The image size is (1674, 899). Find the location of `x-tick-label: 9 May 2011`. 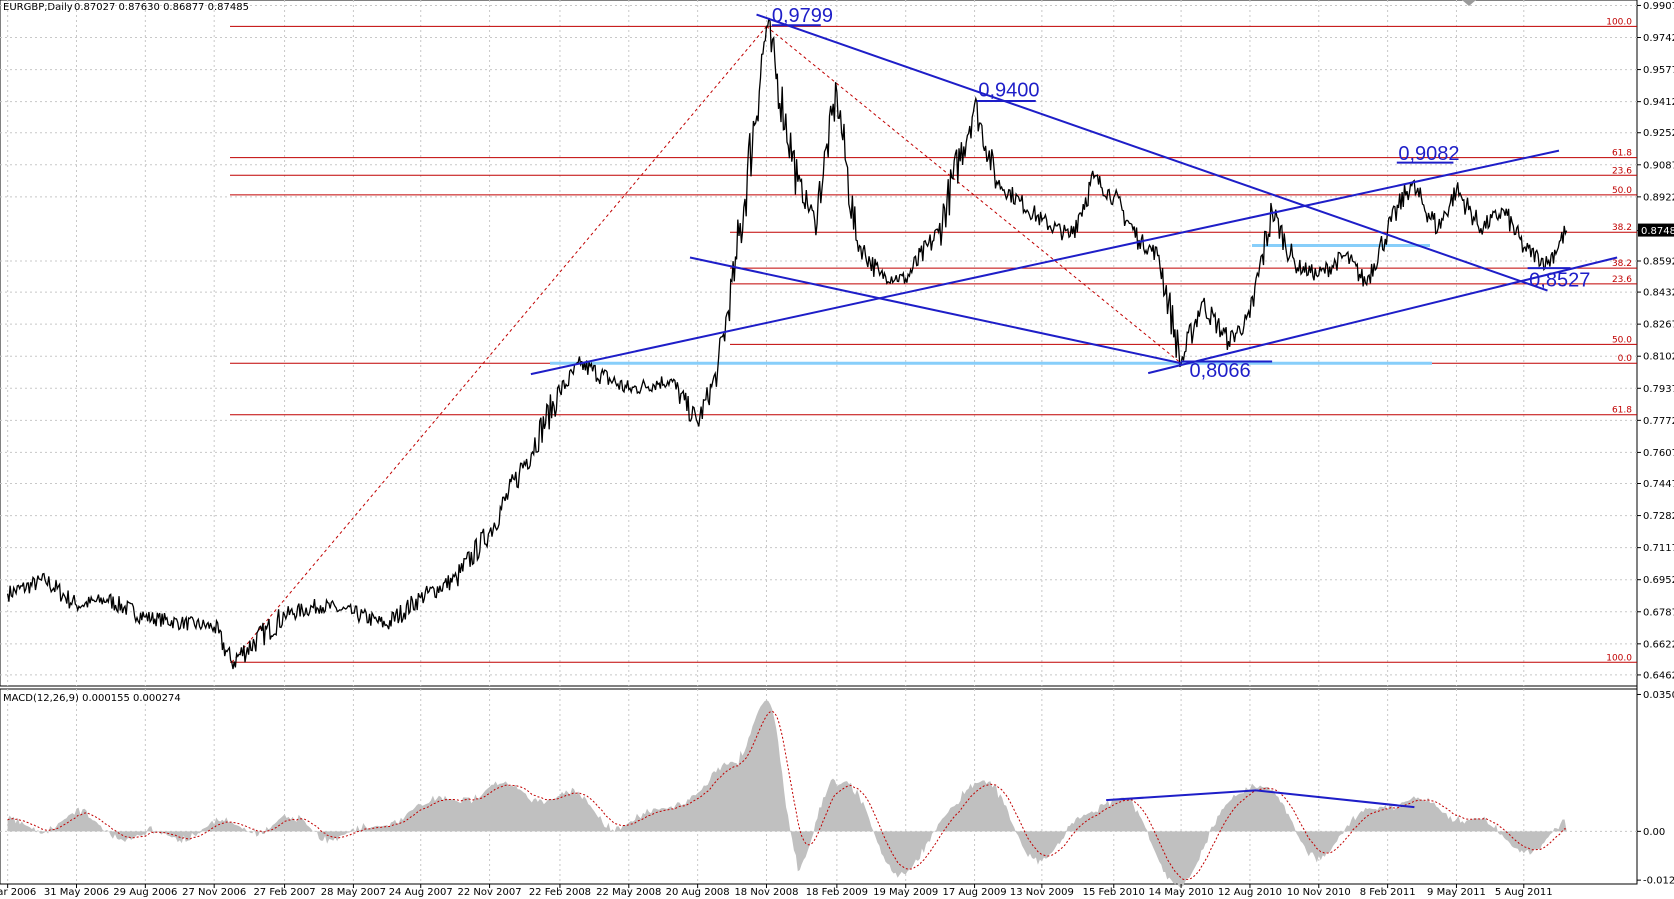

x-tick-label: 9 May 2011 is located at coordinates (1456, 892).